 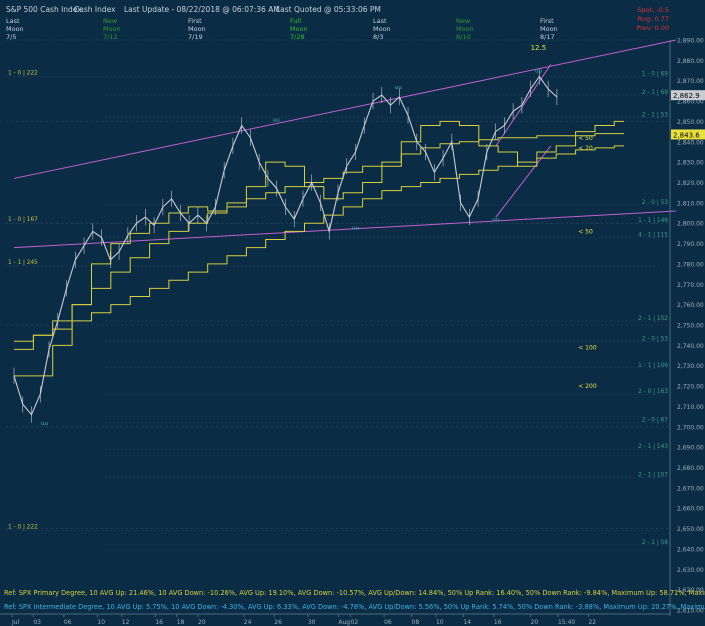 I want to click on moving-average-label: < 100, so click(x=587, y=347).